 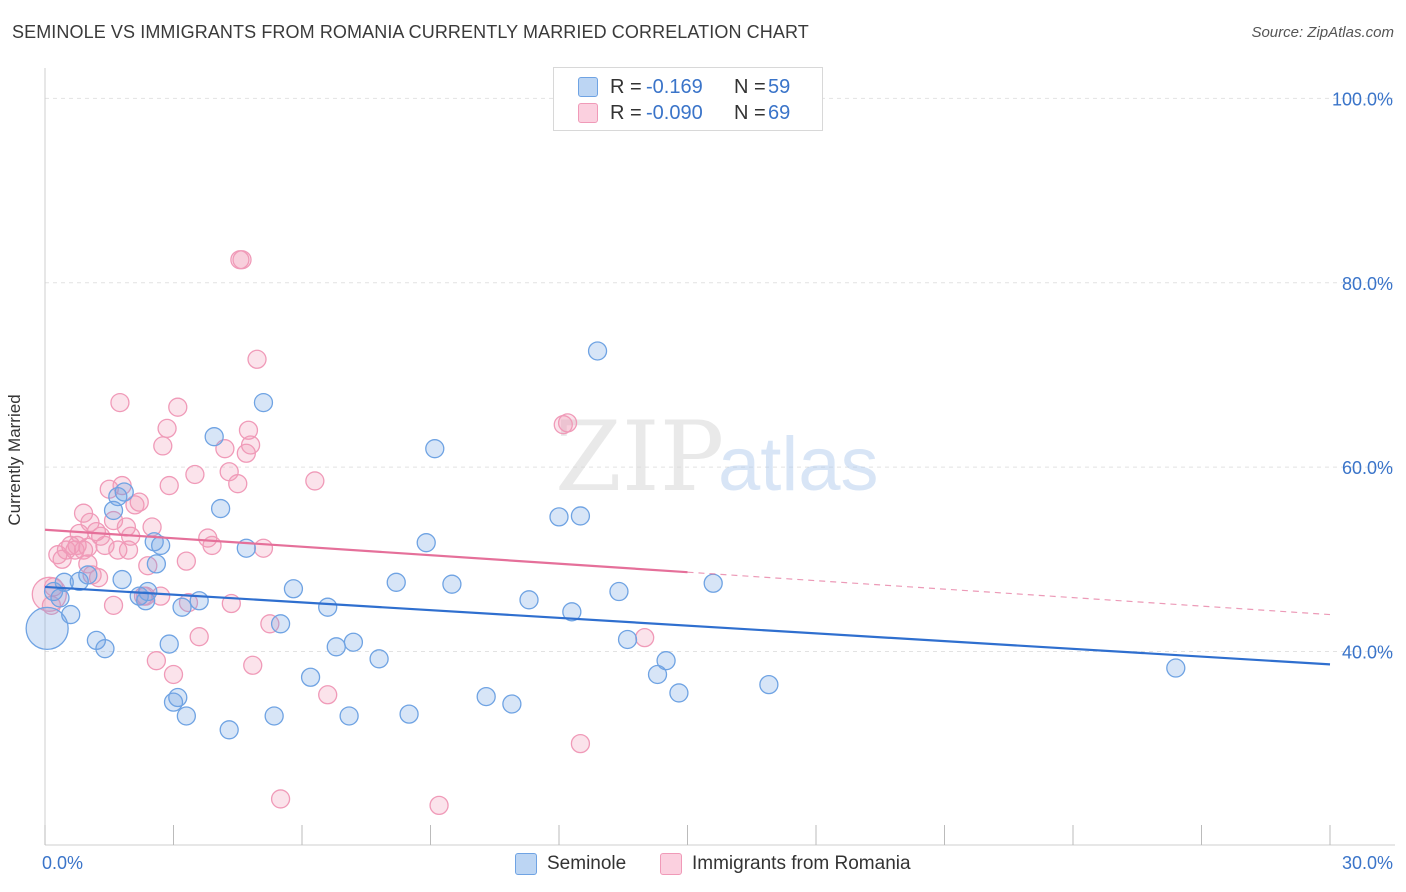 I want to click on bottom-legend-romania: Immigrants from Romania, so click(x=785, y=864).